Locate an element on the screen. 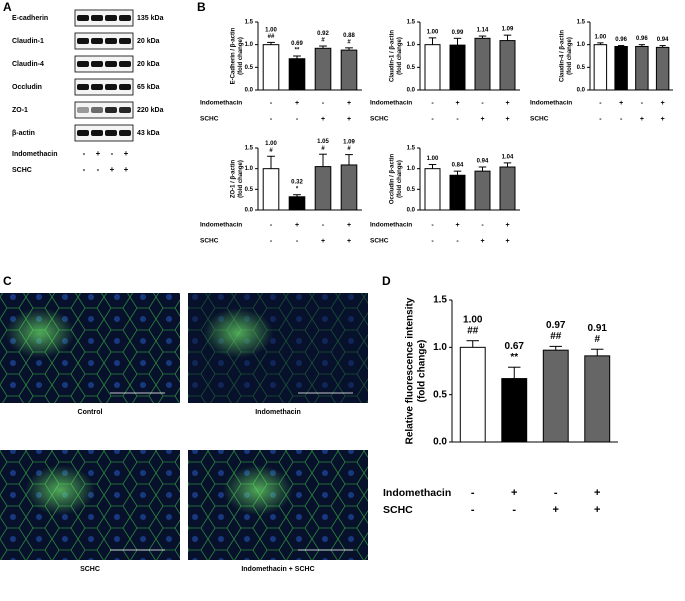  blot-size: 135 kDa is located at coordinates (150, 18).